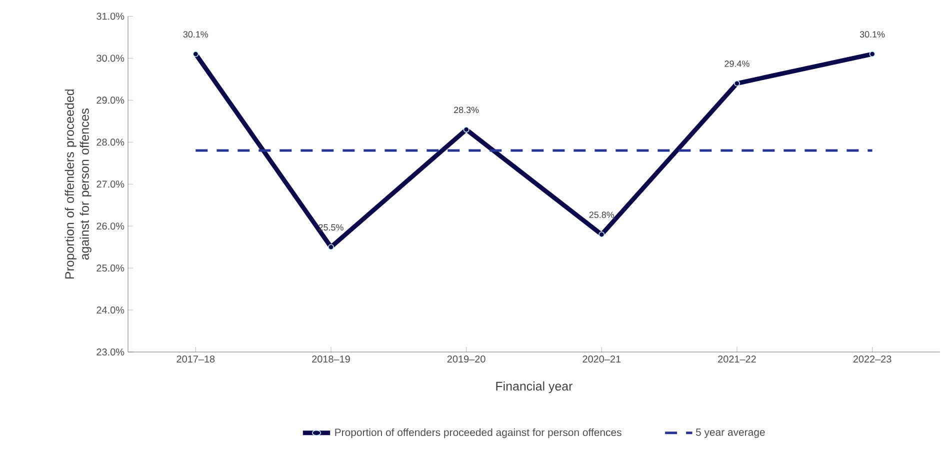 The width and height of the screenshot is (943, 449). What do you see at coordinates (872, 359) in the screenshot?
I see `x-tick-label: 2022–23` at bounding box center [872, 359].